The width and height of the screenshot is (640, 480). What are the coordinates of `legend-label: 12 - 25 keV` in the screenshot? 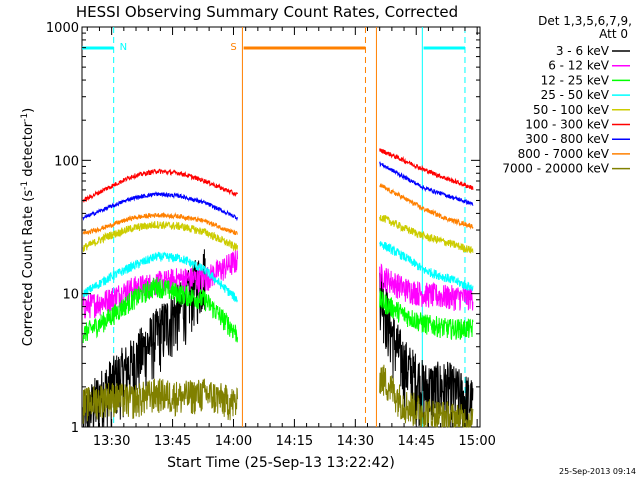 It's located at (575, 80).